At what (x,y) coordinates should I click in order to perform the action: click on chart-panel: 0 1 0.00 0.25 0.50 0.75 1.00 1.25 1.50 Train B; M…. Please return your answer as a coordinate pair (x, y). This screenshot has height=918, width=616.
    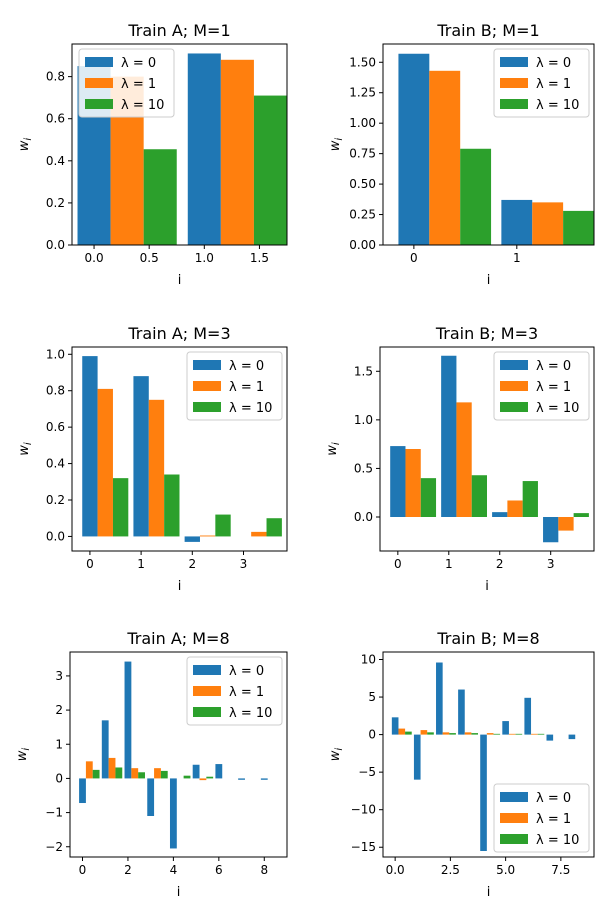
    Looking at the image, I should click on (461, 154).